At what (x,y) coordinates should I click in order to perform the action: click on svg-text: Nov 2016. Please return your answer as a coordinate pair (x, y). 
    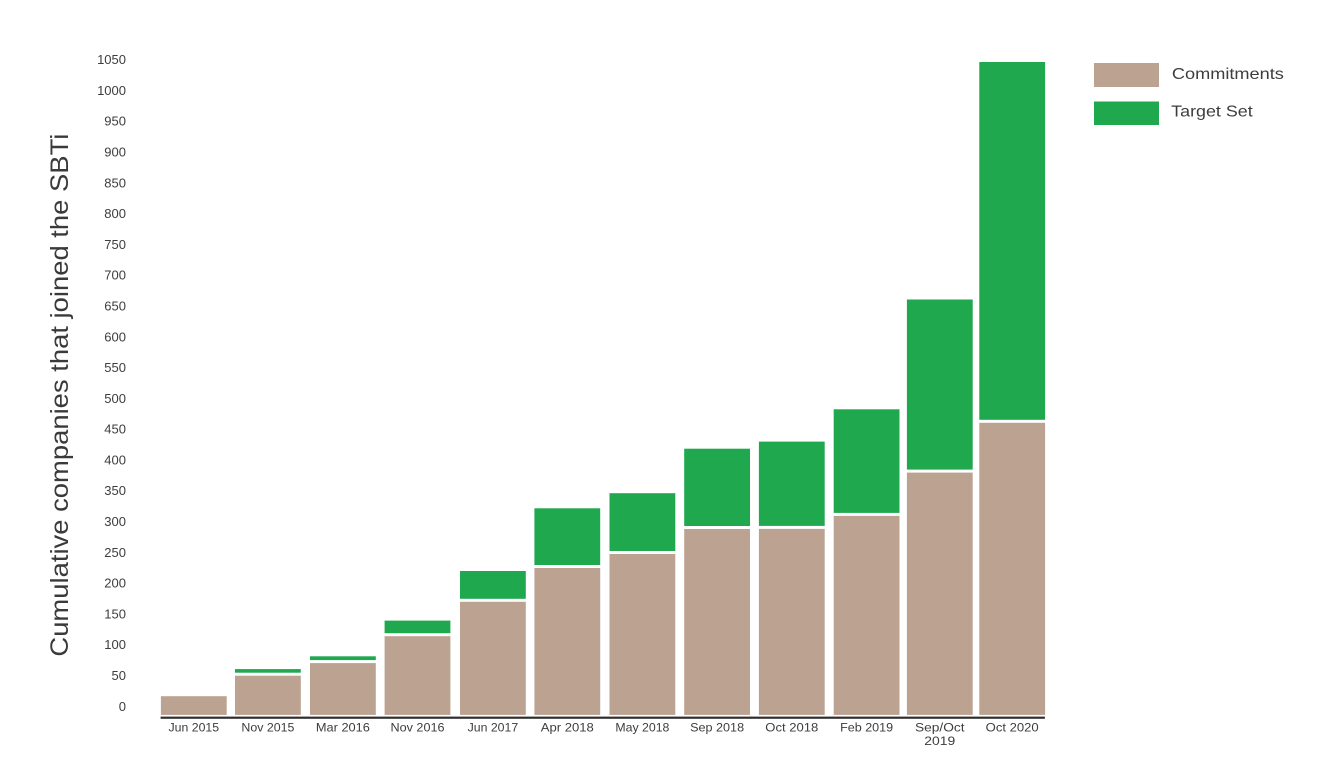
    Looking at the image, I should click on (418, 728).